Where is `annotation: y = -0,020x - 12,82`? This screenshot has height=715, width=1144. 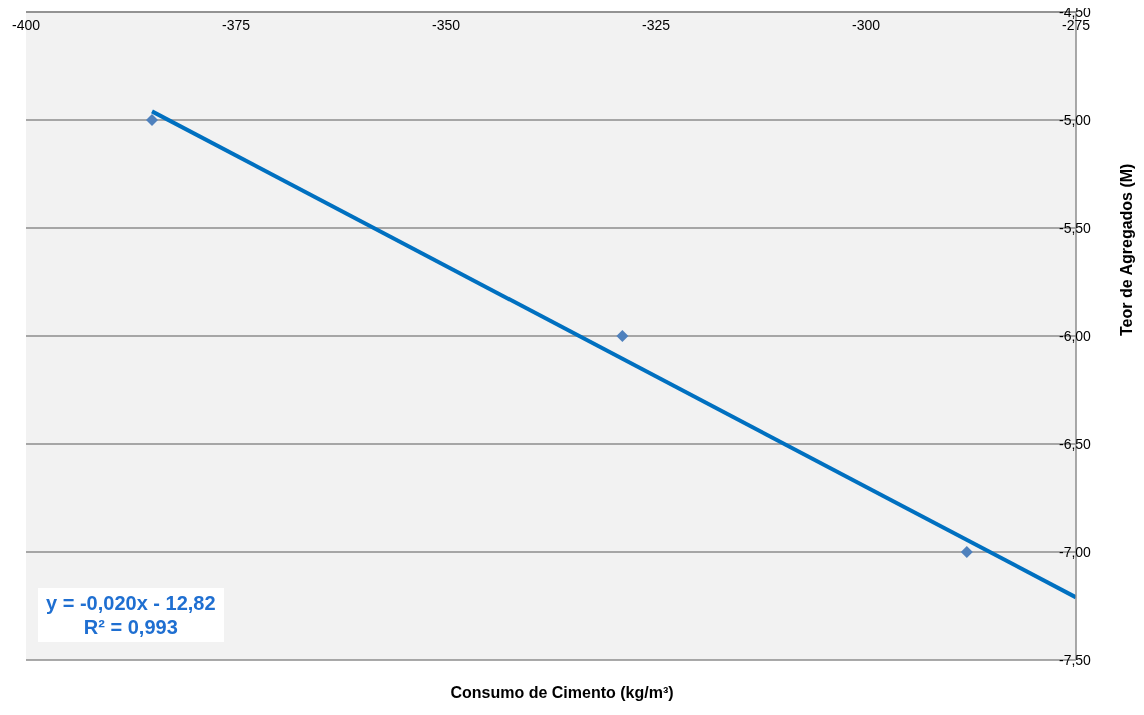
annotation: y = -0,020x - 12,82 is located at coordinates (131, 603).